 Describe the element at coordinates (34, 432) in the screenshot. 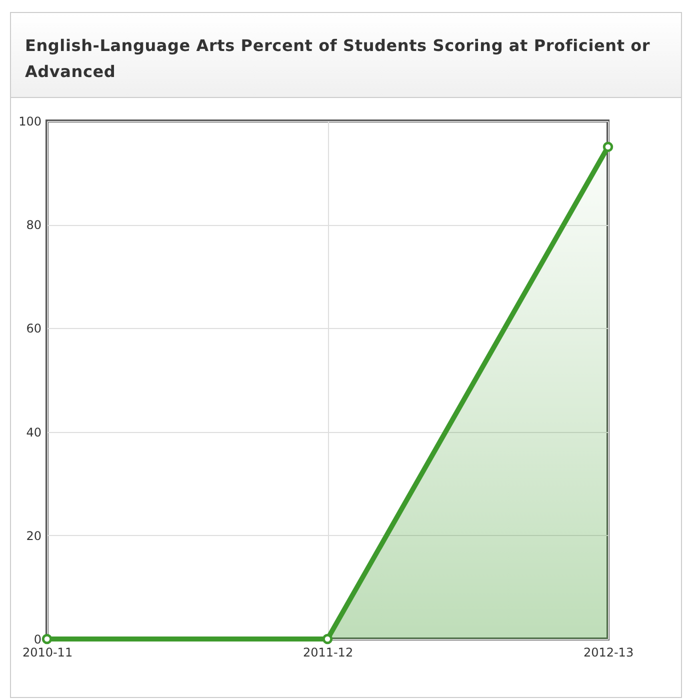

I see `y-tick-label: 40` at that location.